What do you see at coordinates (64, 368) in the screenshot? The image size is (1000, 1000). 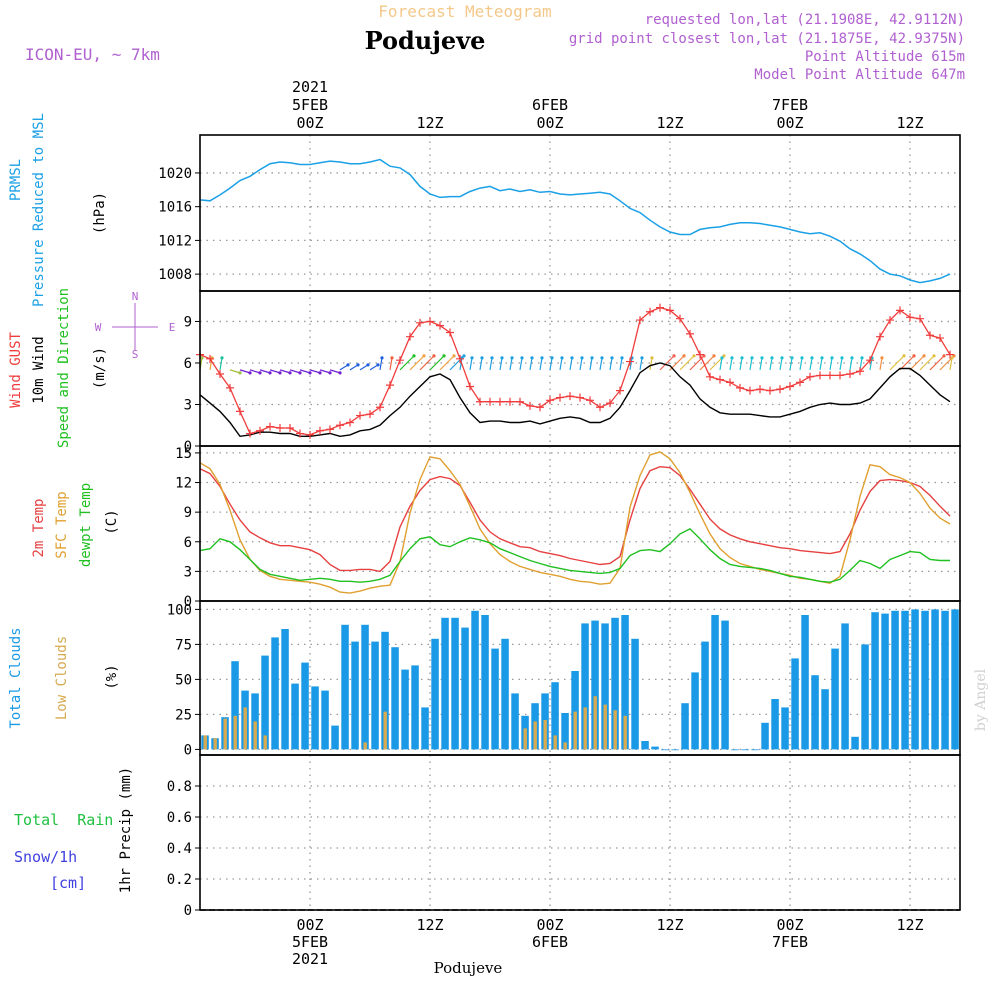 I see `wind-label-3: Speed and Direction` at bounding box center [64, 368].